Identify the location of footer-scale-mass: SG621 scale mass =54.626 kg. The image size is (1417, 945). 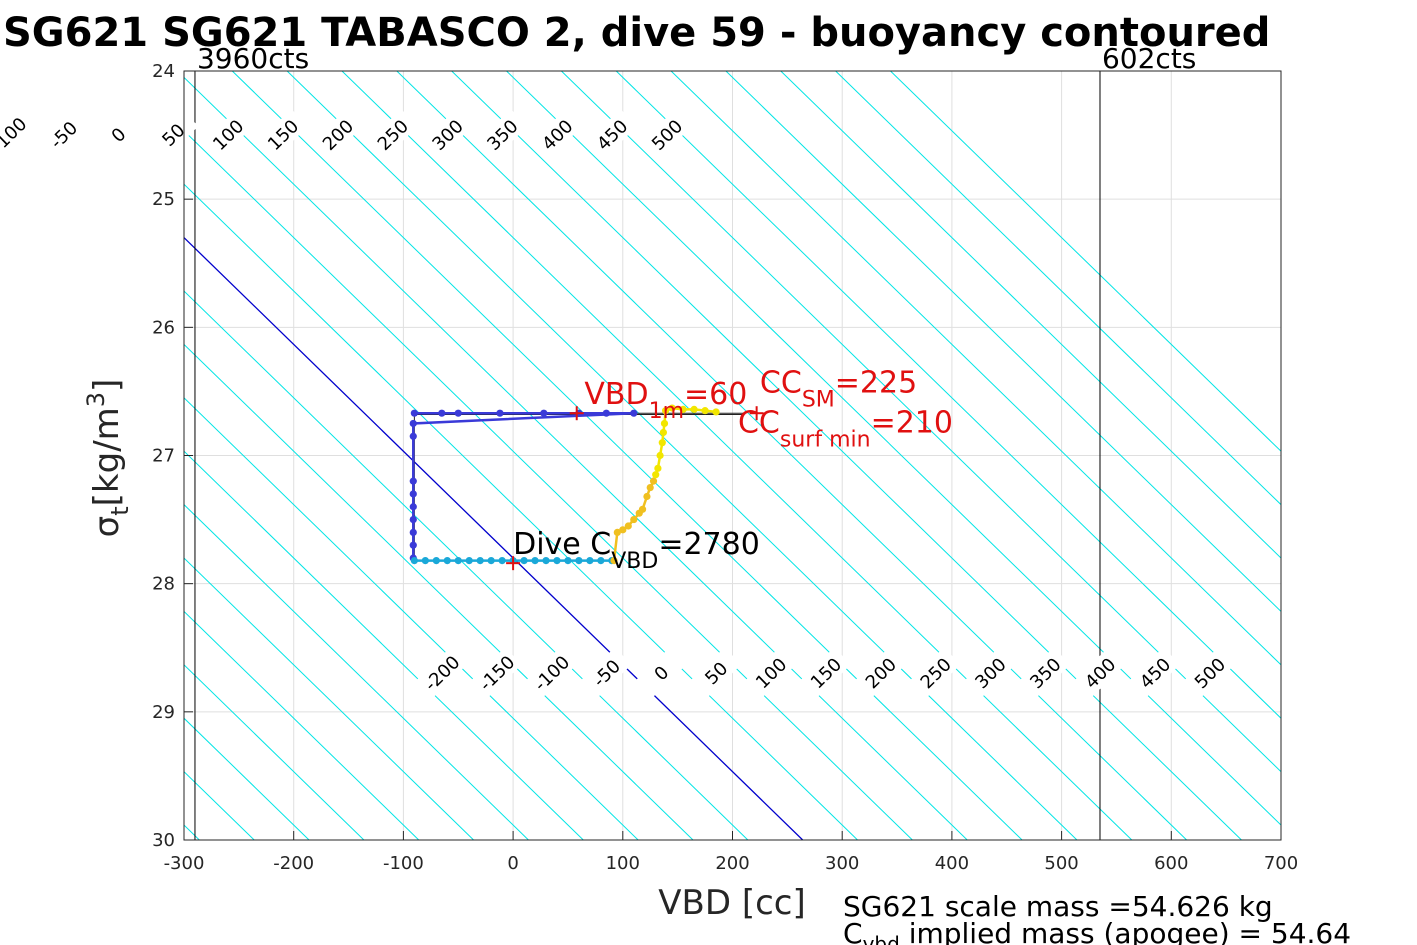
(1058, 906).